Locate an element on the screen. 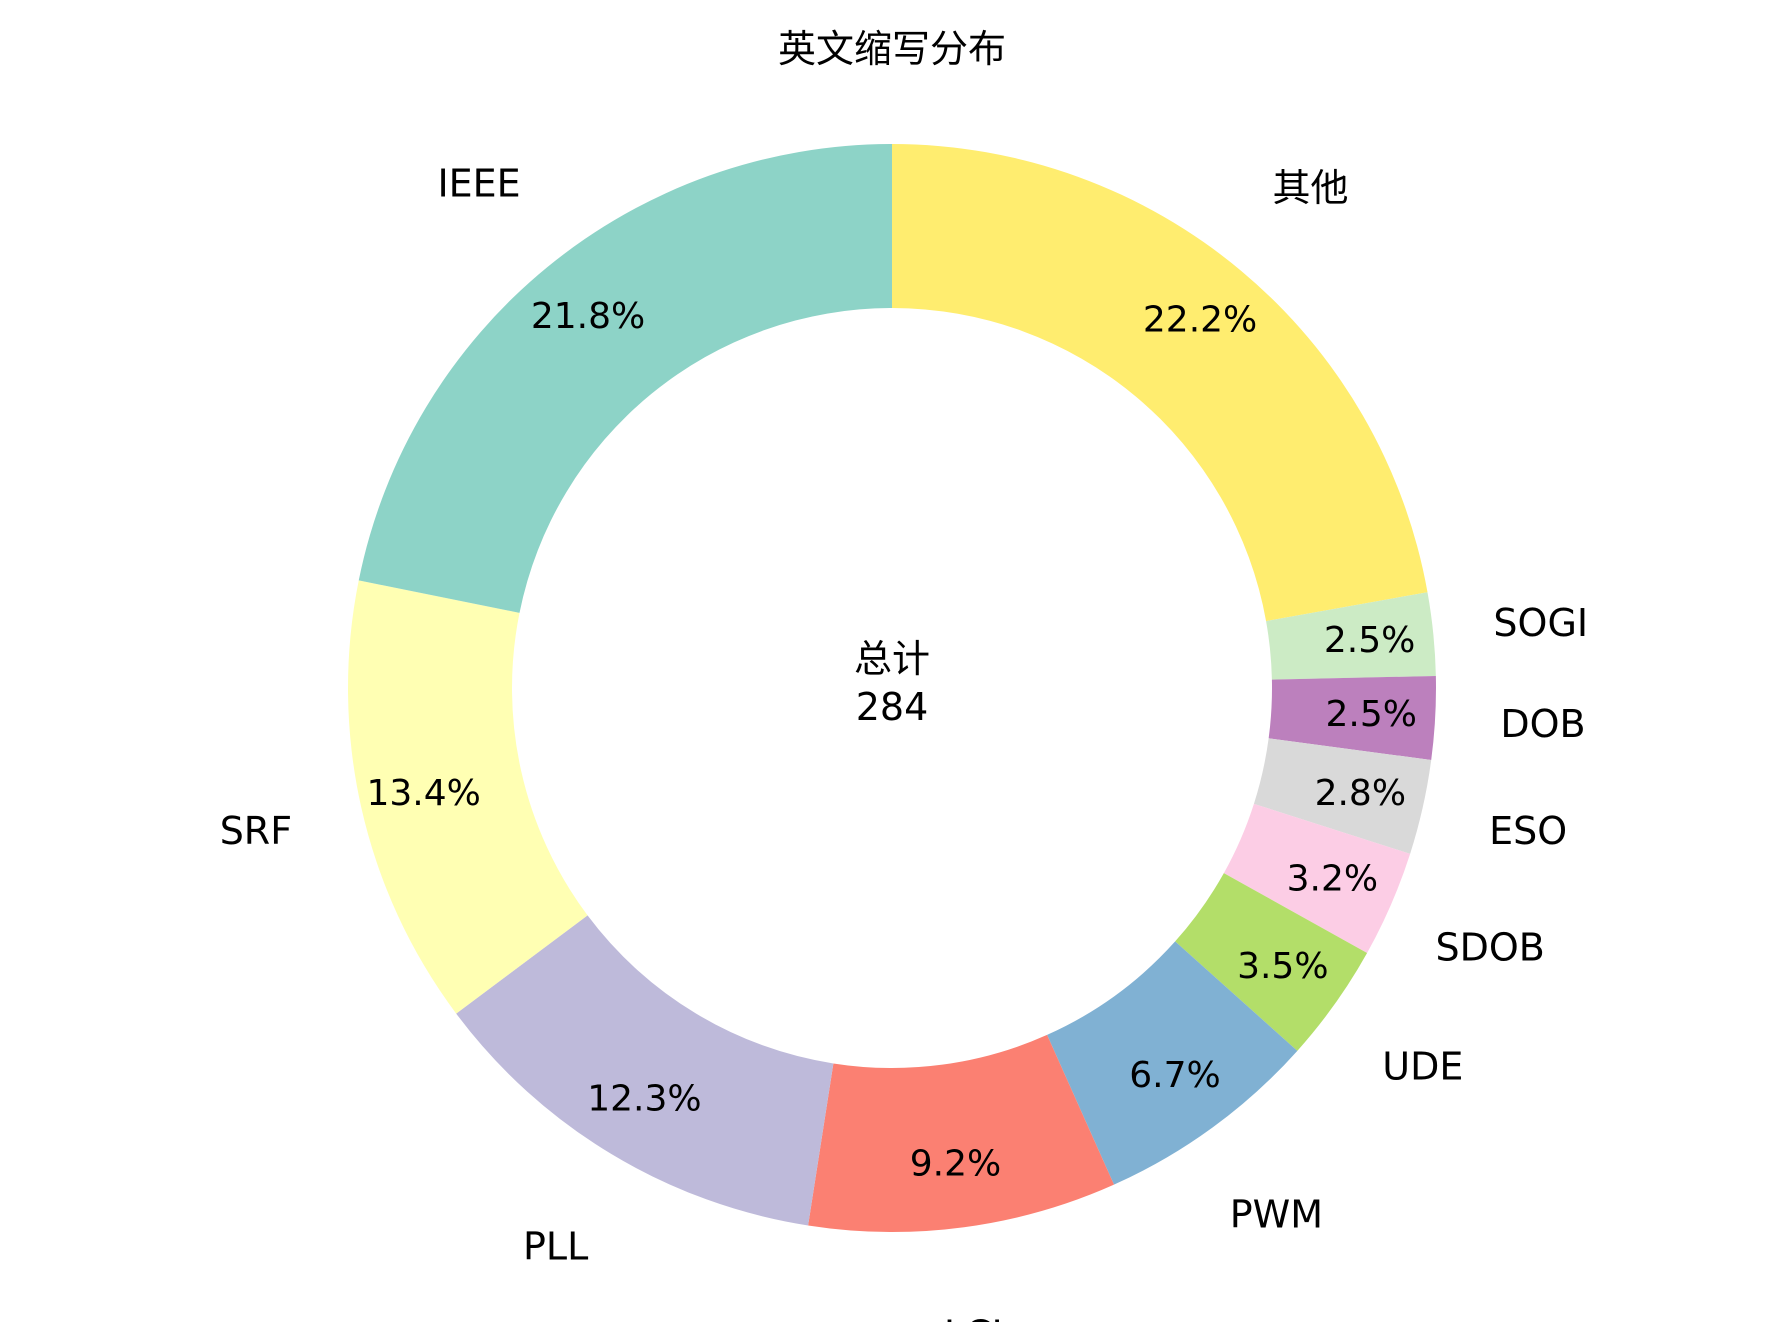 This screenshot has width=1779, height=1322. slice-sogi-percent: 2.5% is located at coordinates (1369, 640).